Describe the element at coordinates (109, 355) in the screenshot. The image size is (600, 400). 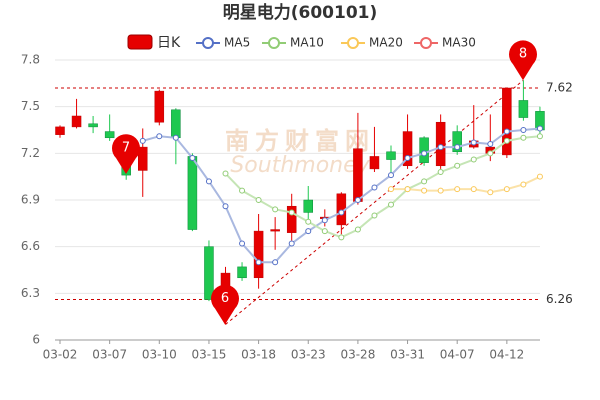
I see `x-tick-label: 03-07` at that location.